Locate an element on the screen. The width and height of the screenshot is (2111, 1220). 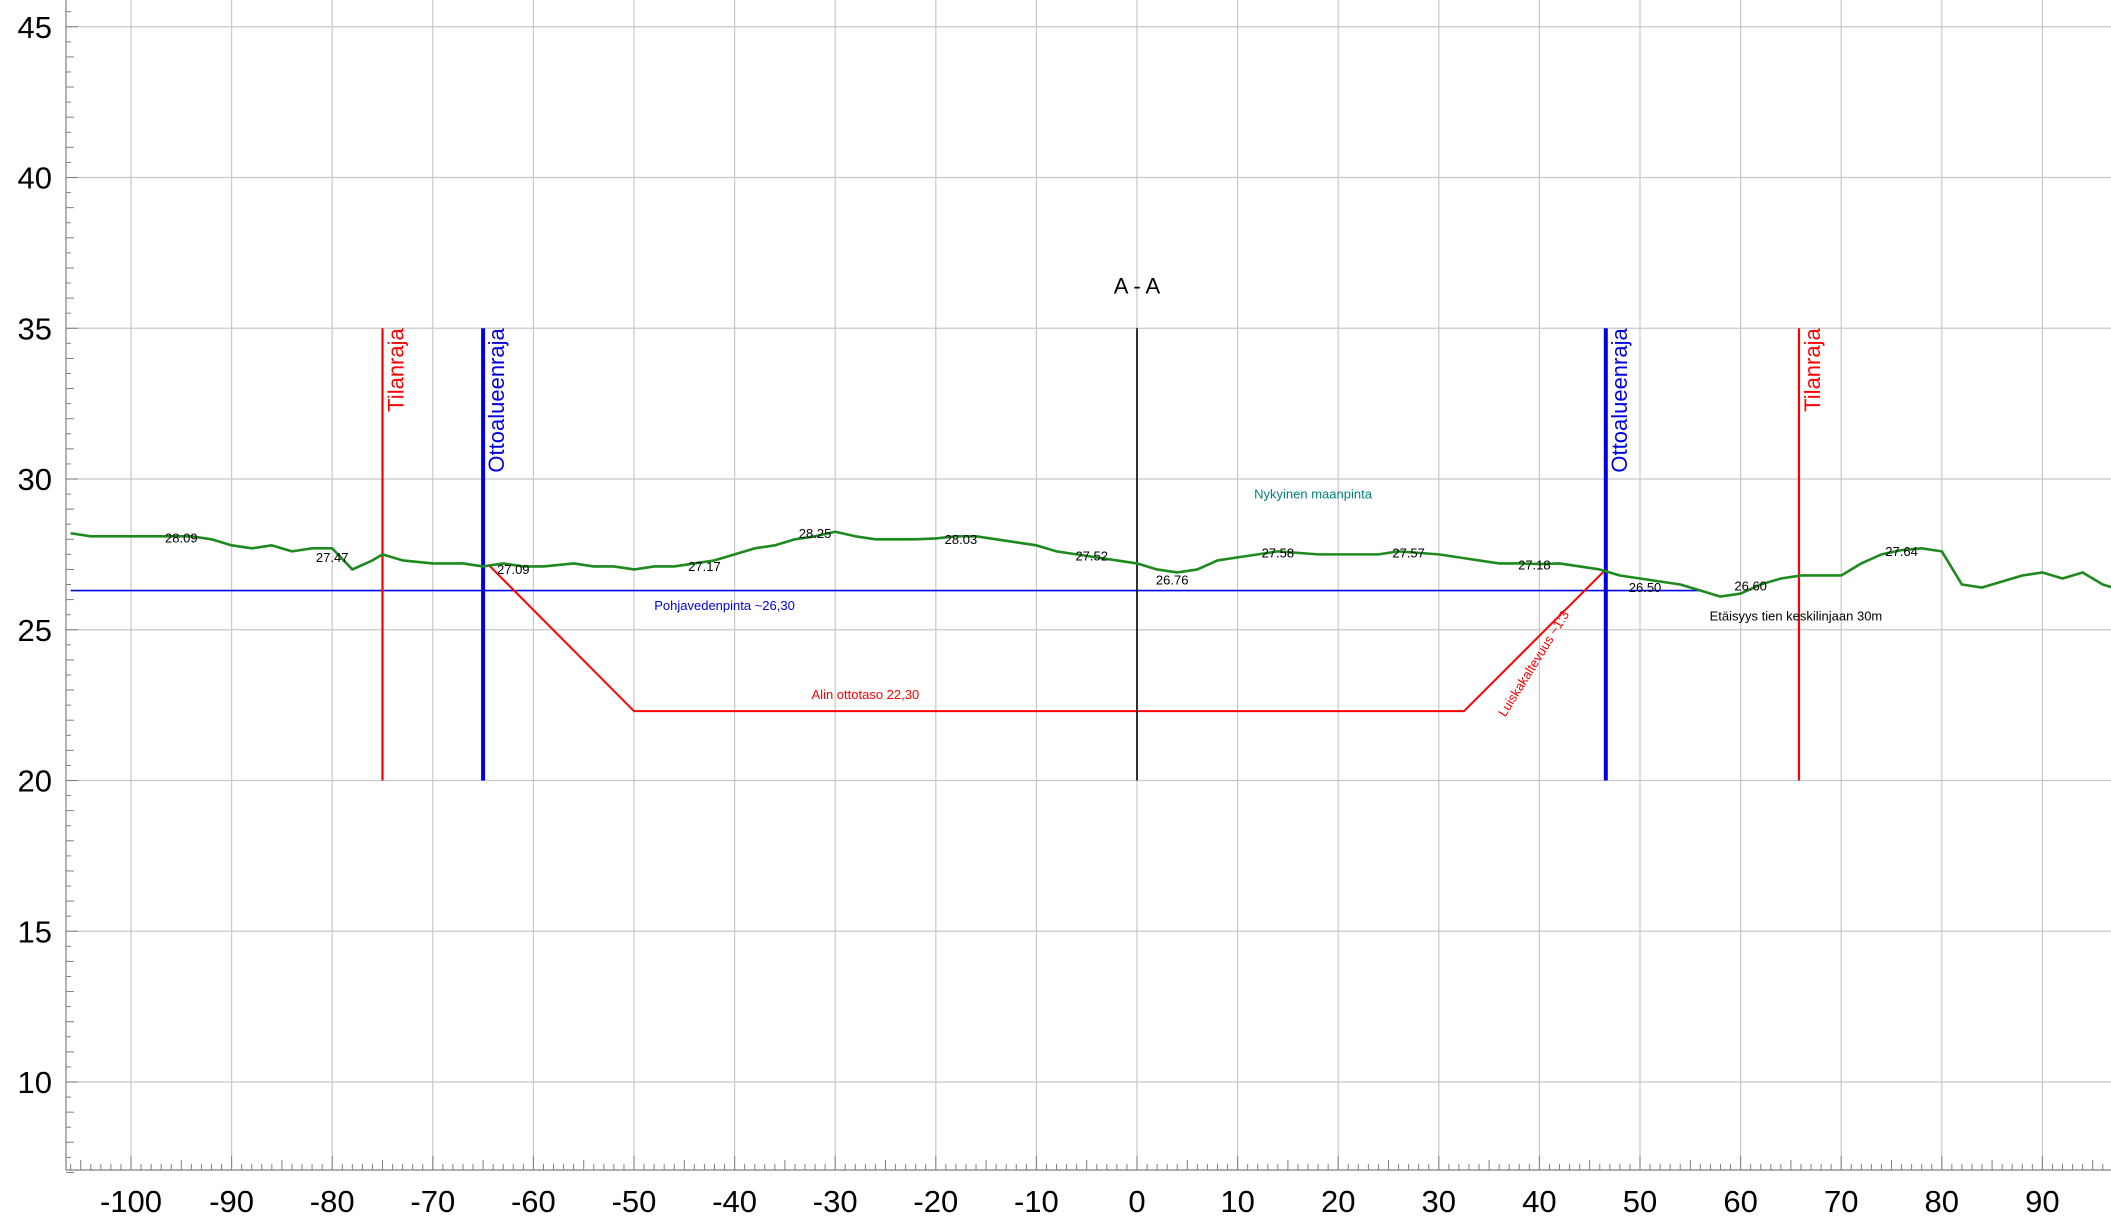
y-tick-label: 35 is located at coordinates (35, 328).